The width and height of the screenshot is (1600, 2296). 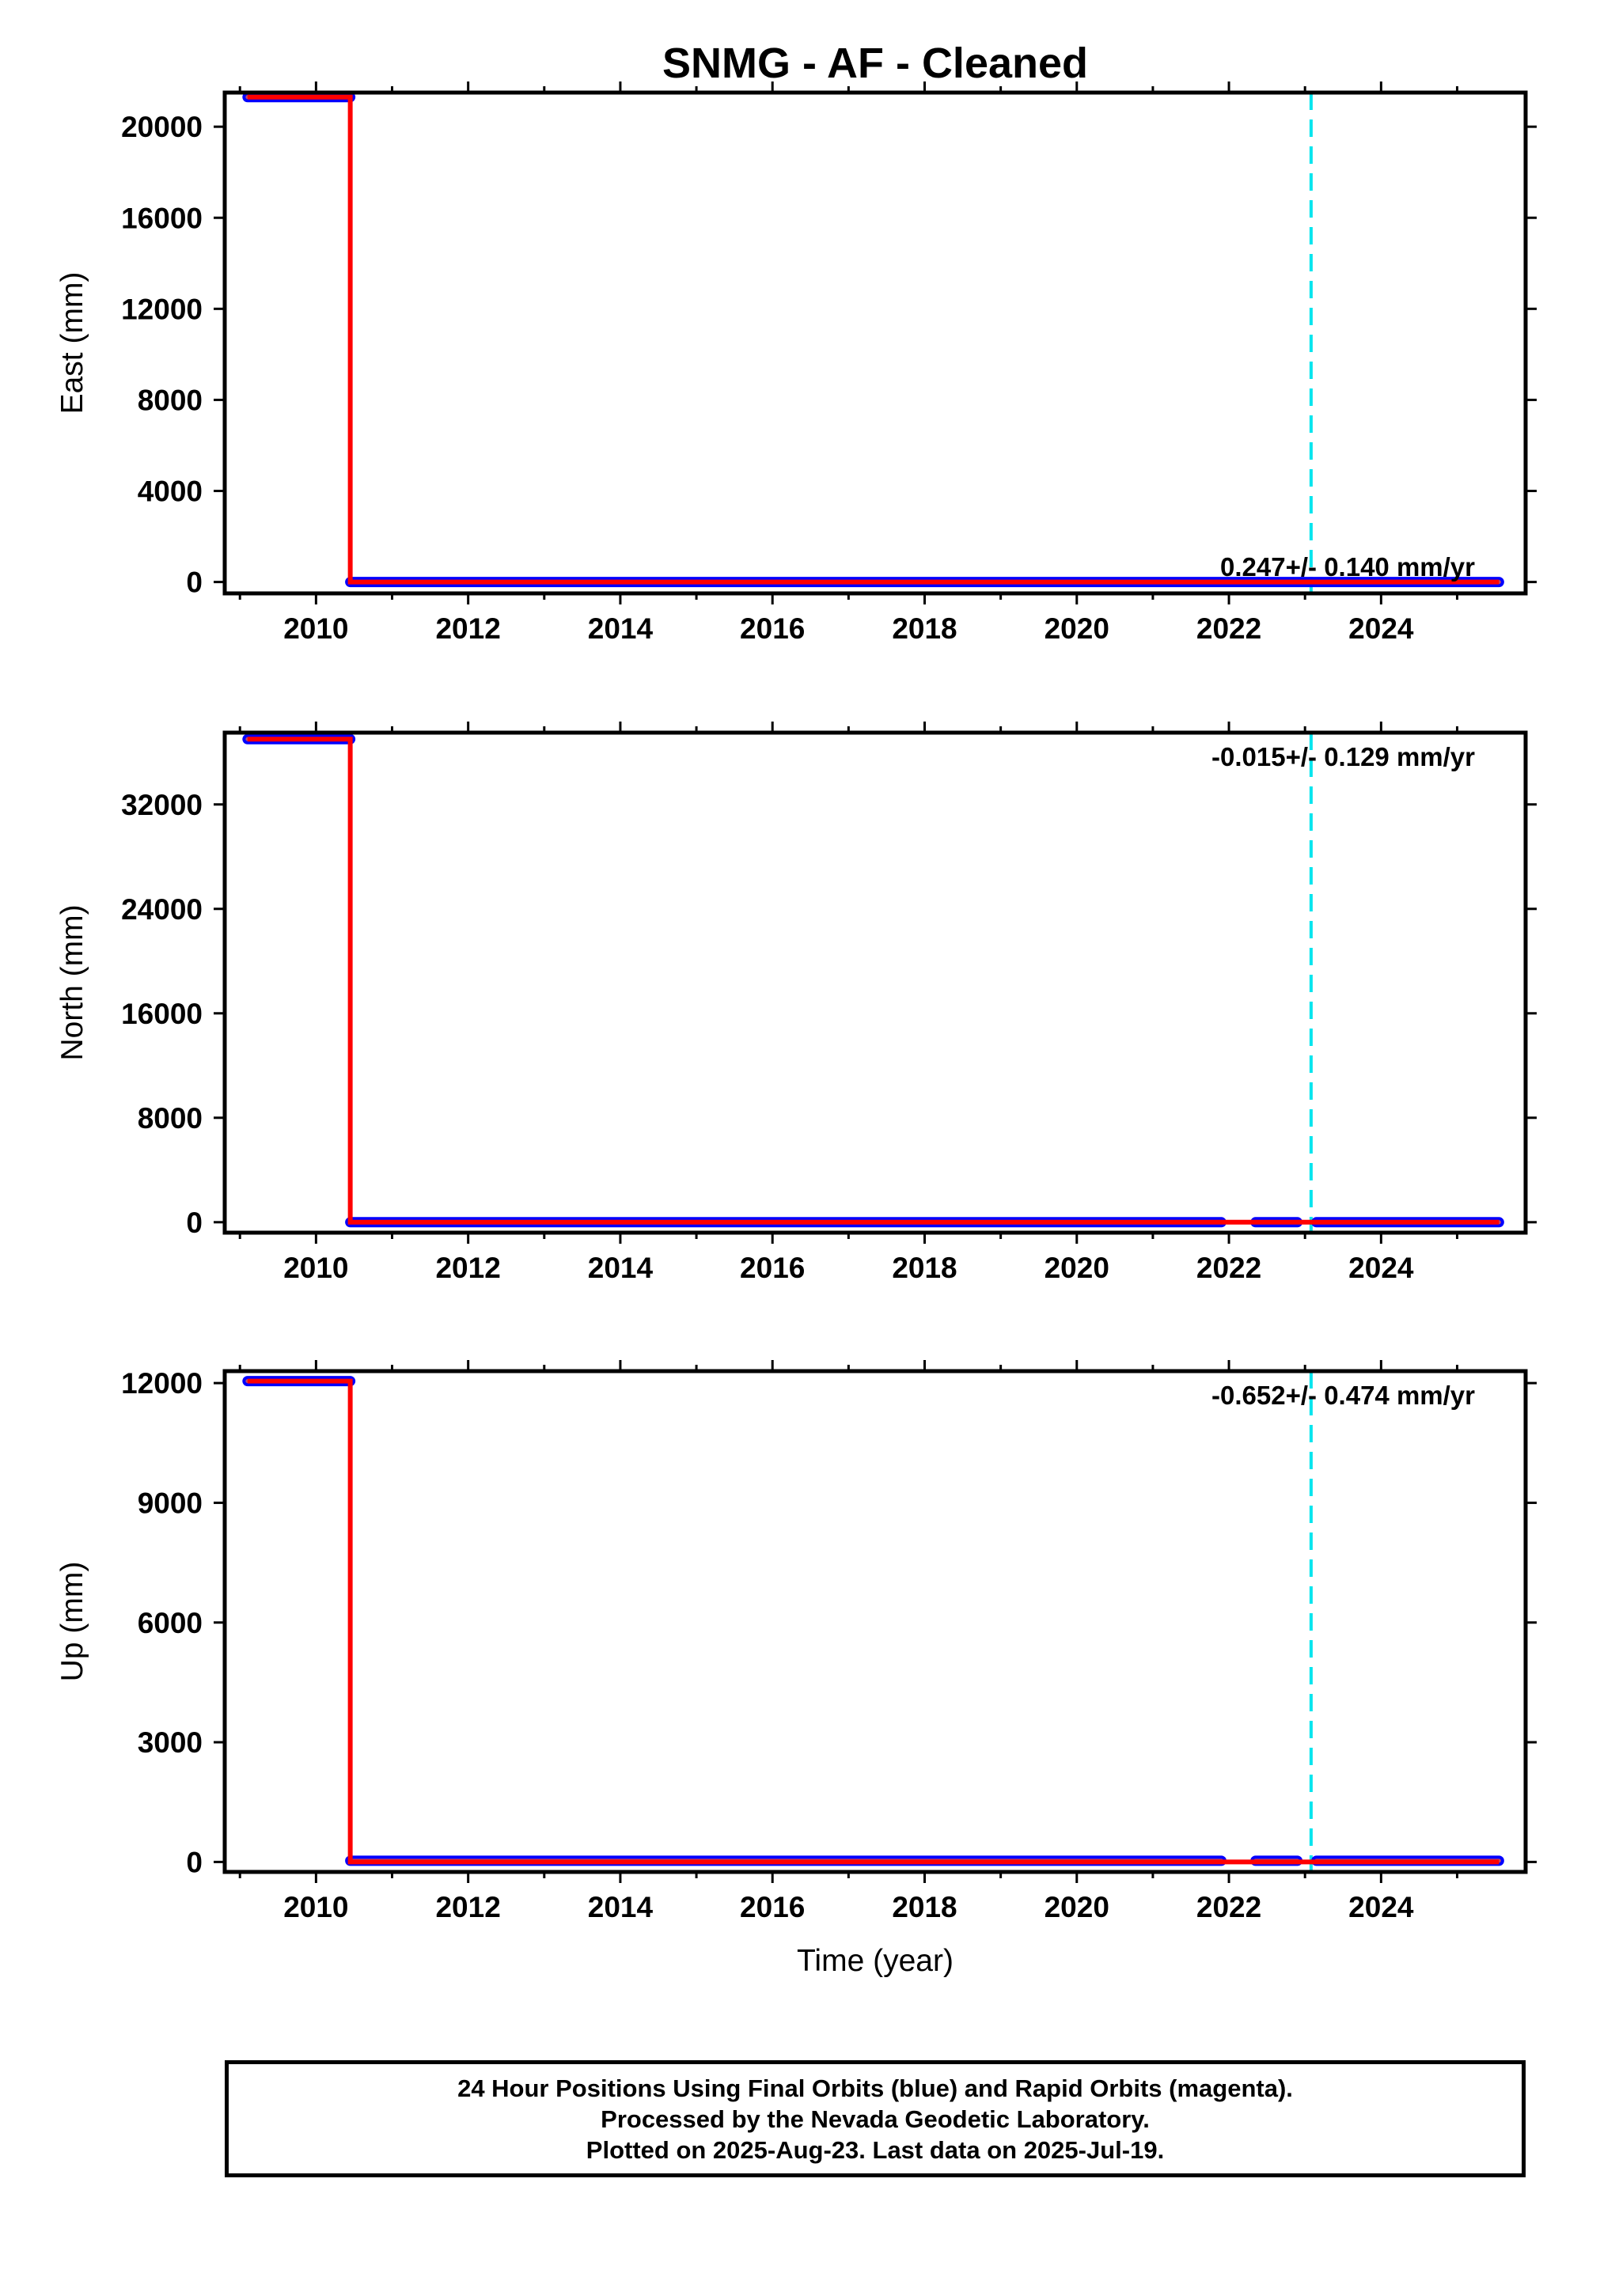 I want to click on east-x-tick-label: 2014, so click(x=621, y=629).